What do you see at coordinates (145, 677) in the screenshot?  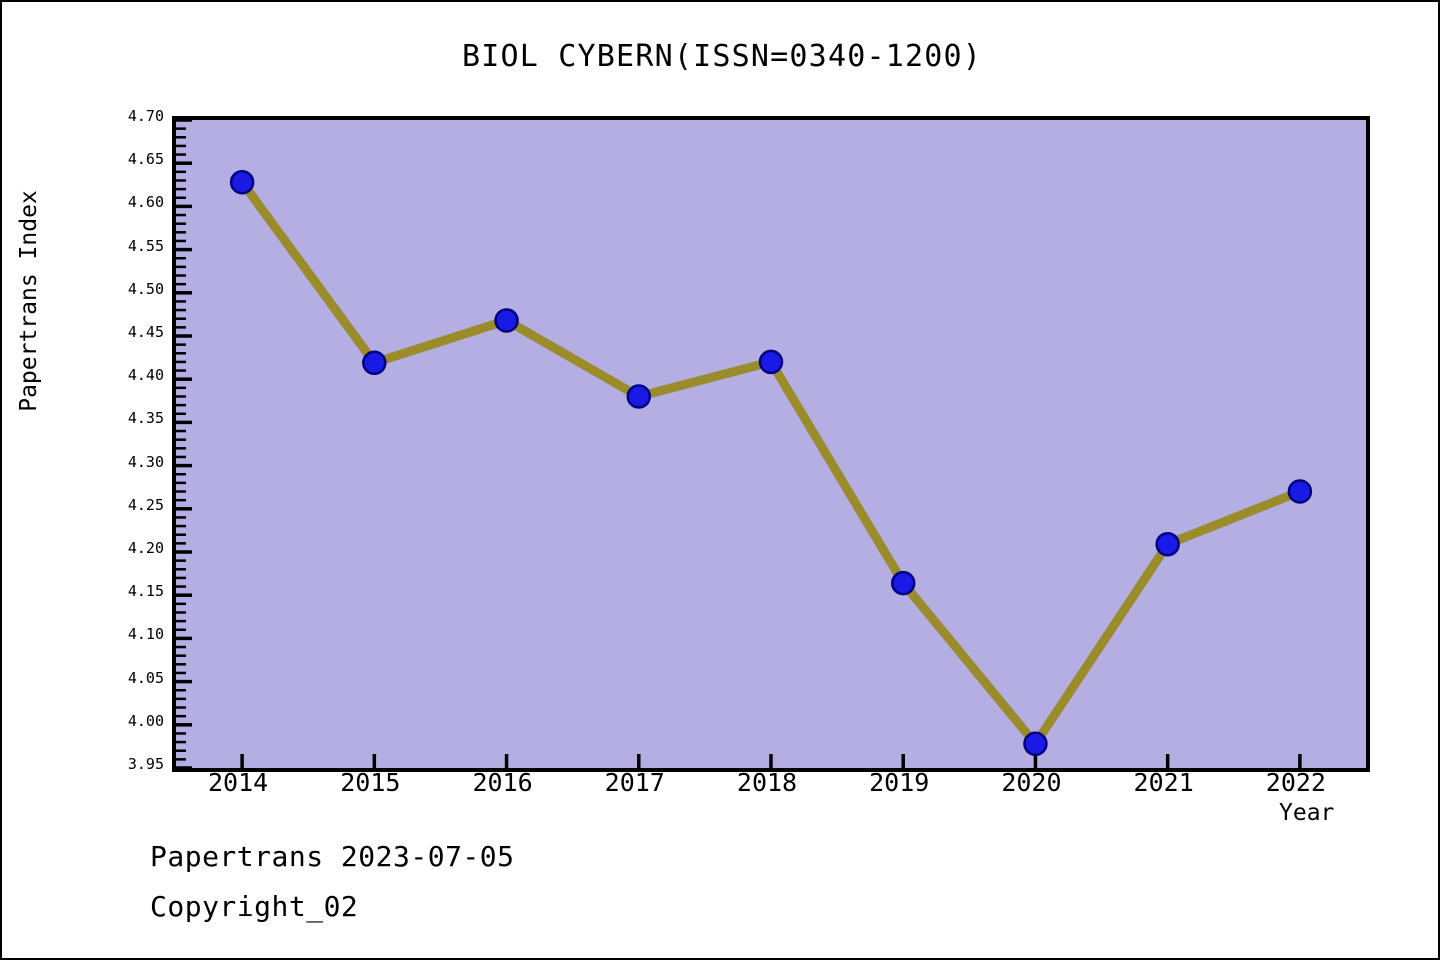 I see `y-axis-tick-label: 4.05` at bounding box center [145, 677].